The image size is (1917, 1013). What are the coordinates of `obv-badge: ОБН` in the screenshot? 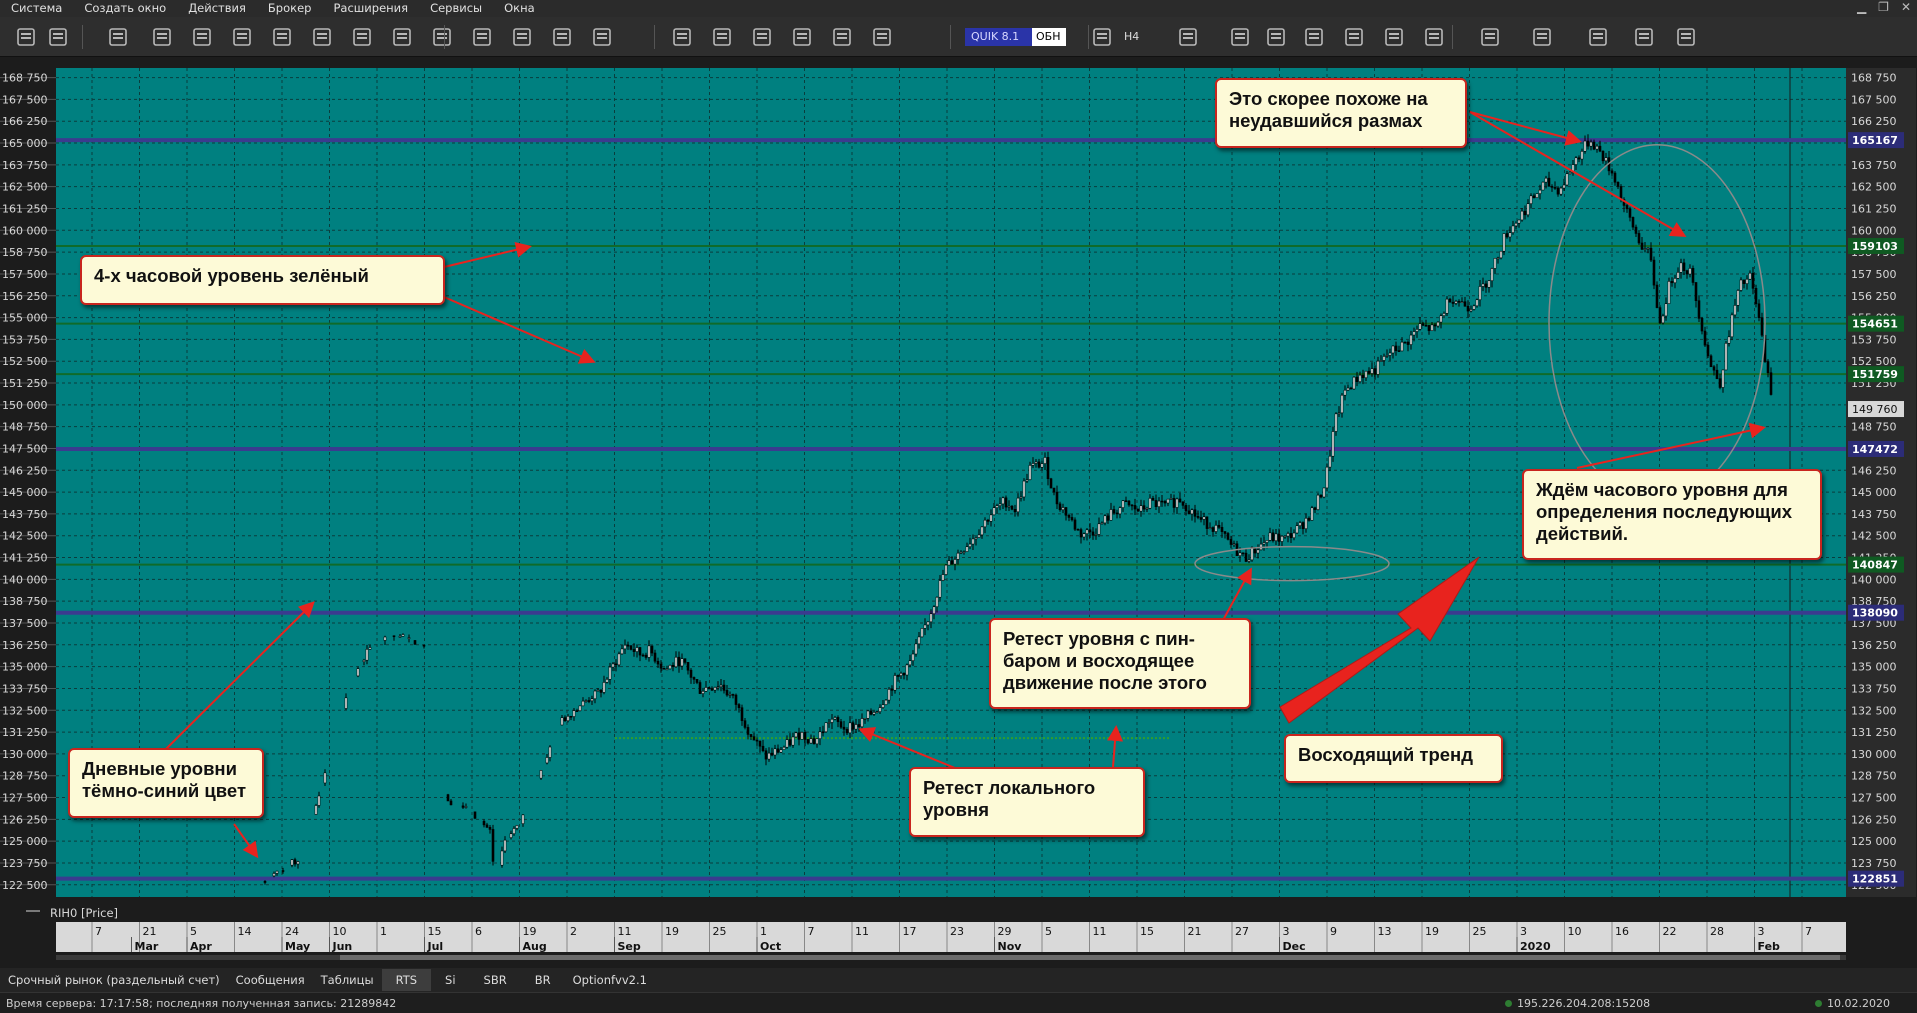 It's located at (1049, 37).